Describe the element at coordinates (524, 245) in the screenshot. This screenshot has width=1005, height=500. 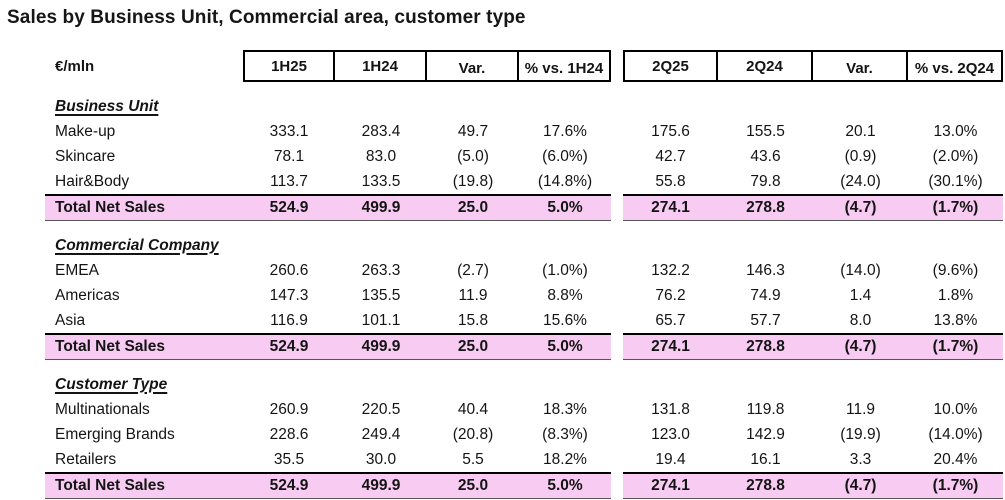
I see `section-heading-row: Commercial Company` at that location.